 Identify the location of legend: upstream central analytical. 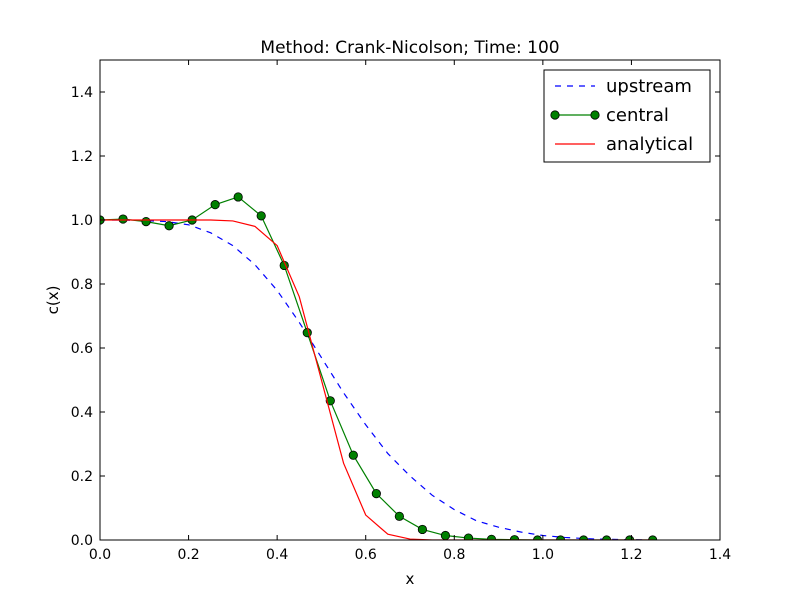
(627, 116).